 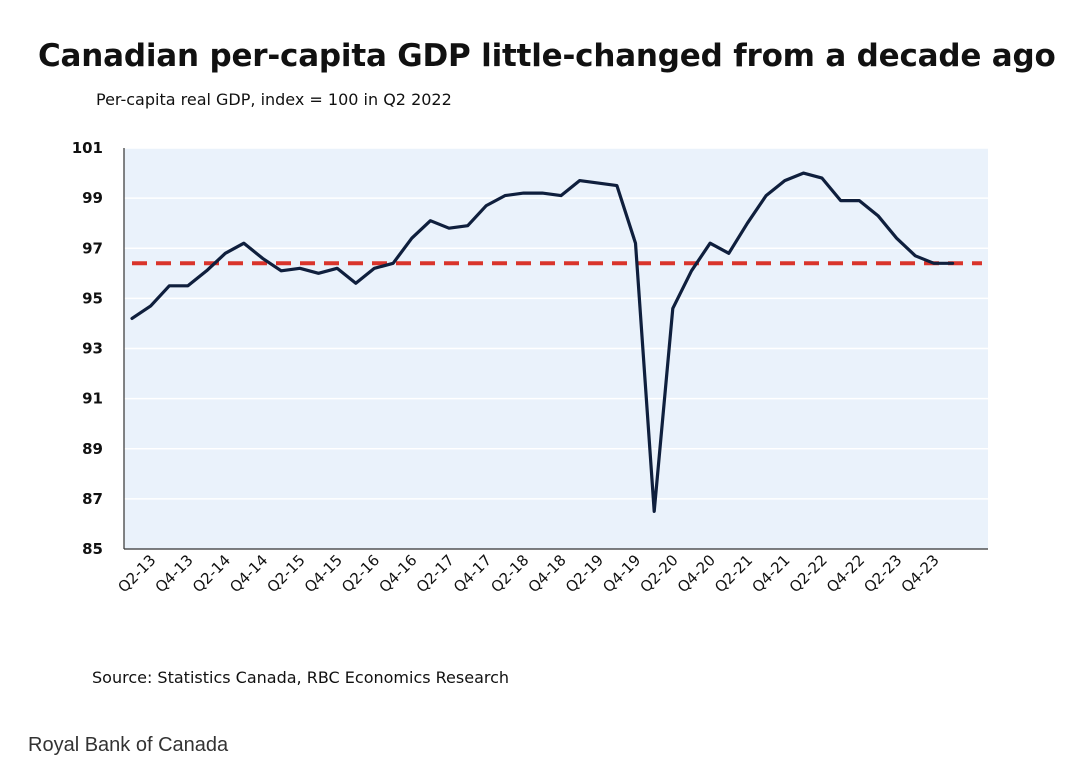 I want to click on x-tick-label: Q2-23, so click(x=882, y=573).